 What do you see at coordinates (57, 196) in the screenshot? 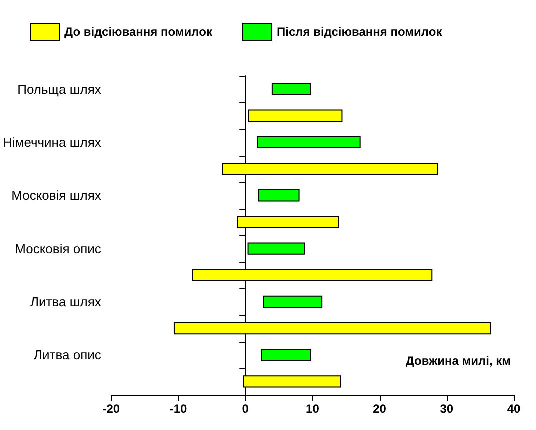
I see `y-tick-label: Московія шлях` at bounding box center [57, 196].